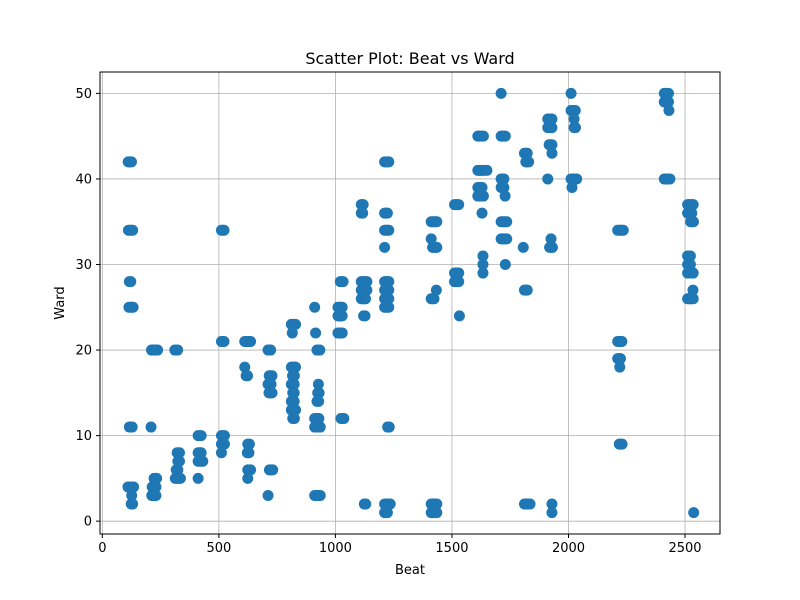 This screenshot has width=800, height=600. Describe the element at coordinates (88, 522) in the screenshot. I see `y-tick-label: 0` at that location.